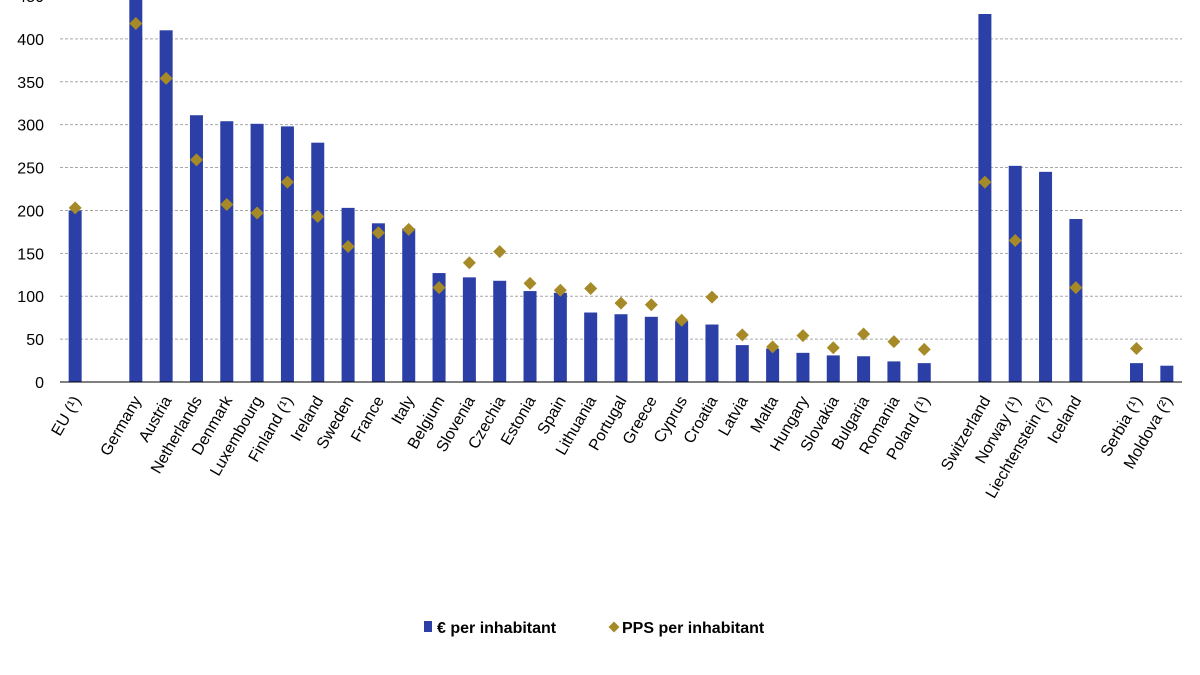 Image resolution: width=1200 pixels, height=675 pixels. Describe the element at coordinates (39, 383) in the screenshot. I see `y-tick-label: 0` at that location.